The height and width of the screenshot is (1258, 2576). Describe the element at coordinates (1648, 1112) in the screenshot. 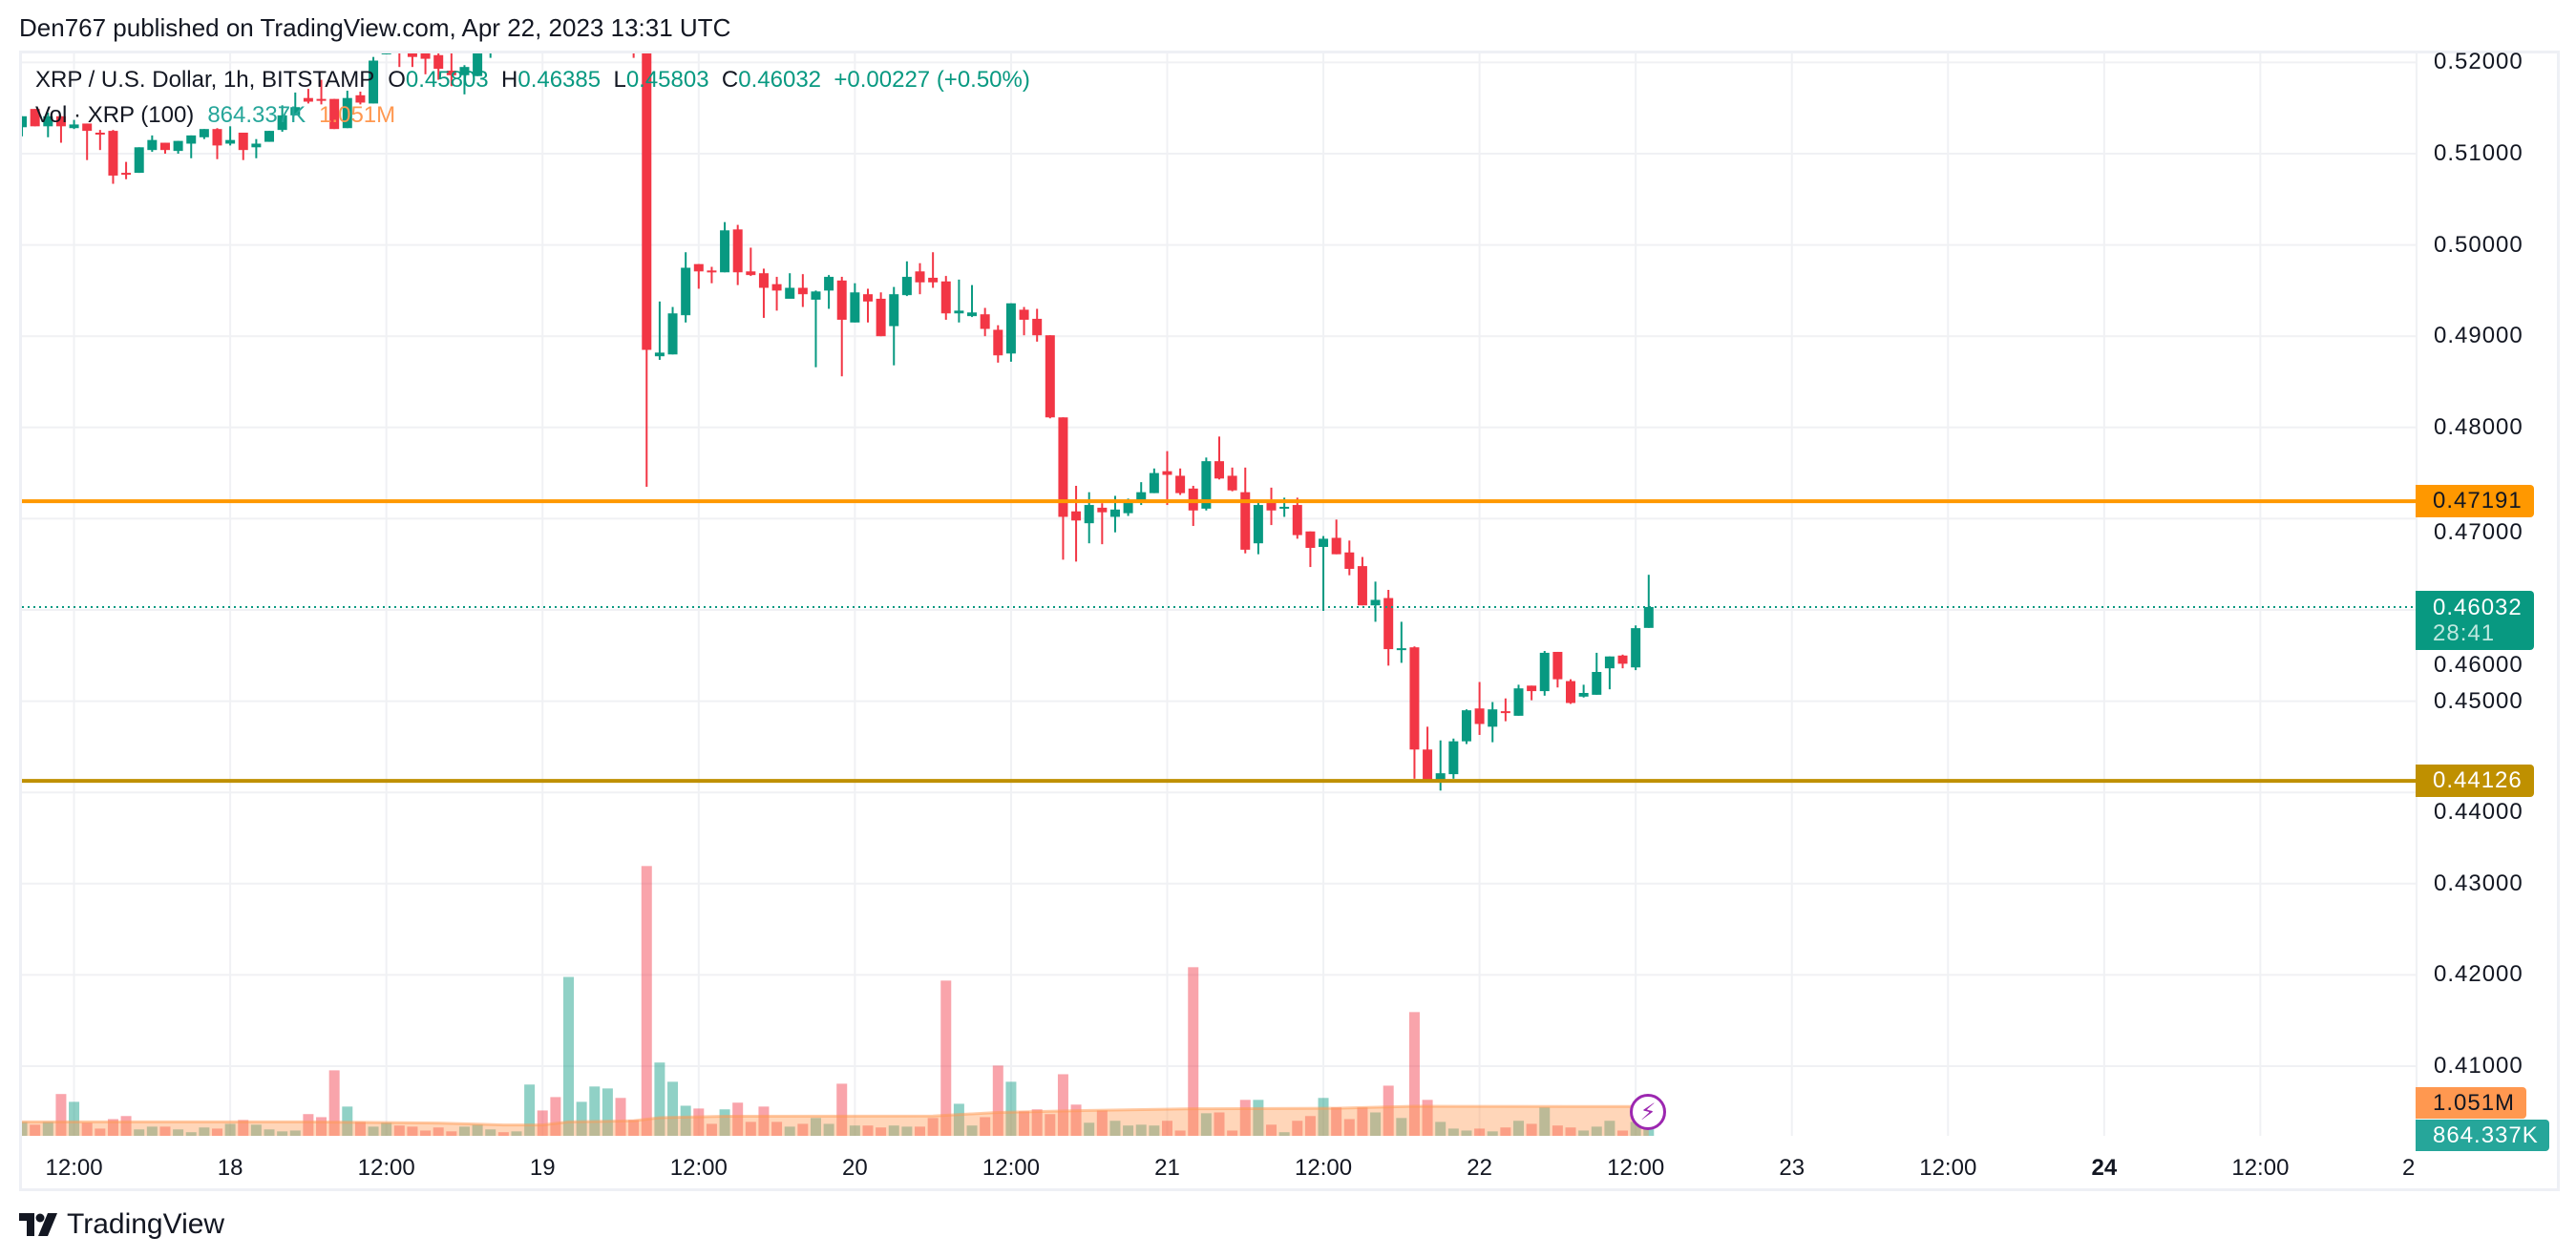

I see `lightning-alert-icon: ⚡︎` at that location.